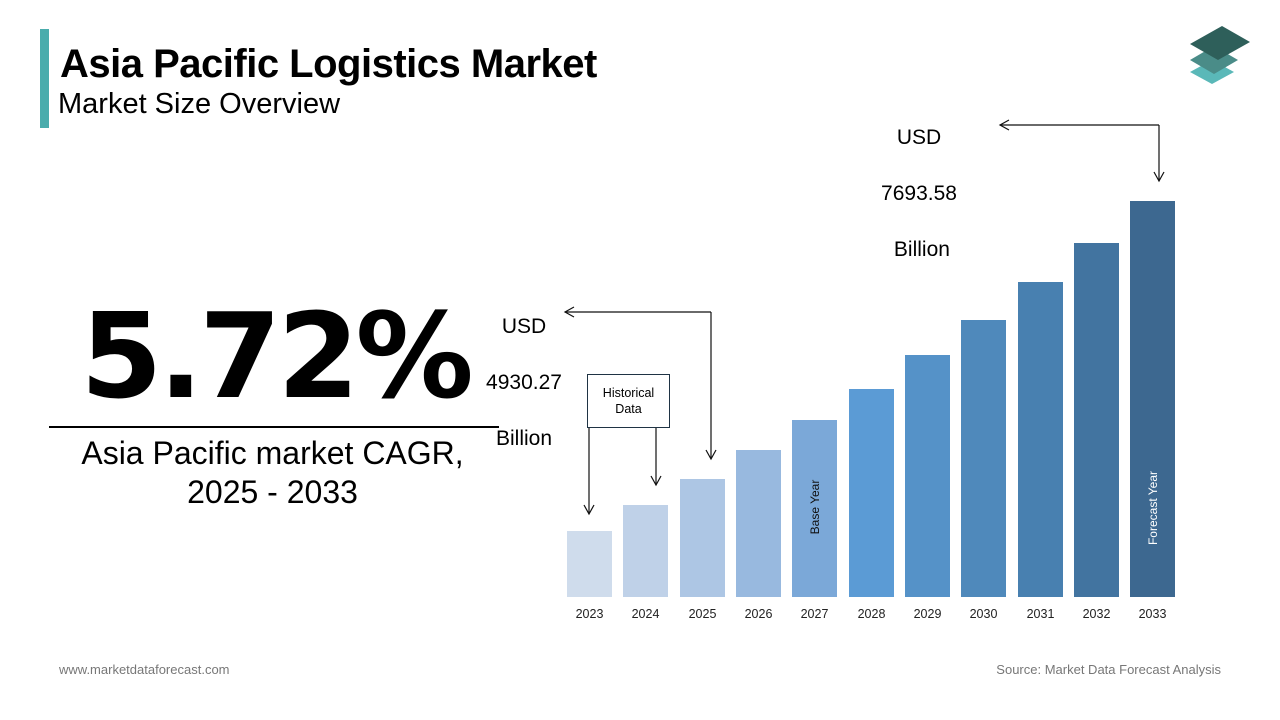 The width and height of the screenshot is (1280, 720). What do you see at coordinates (1220, 55) in the screenshot?
I see `stacked-layers-icon` at bounding box center [1220, 55].